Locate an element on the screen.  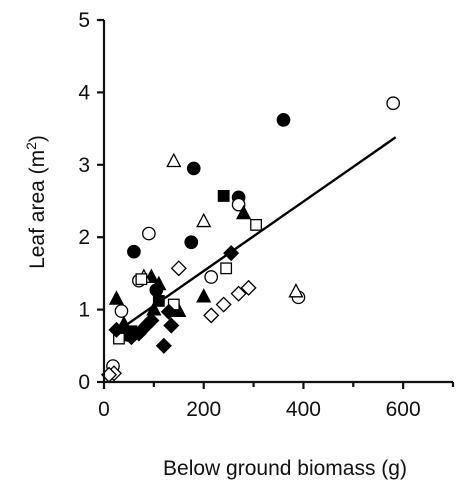
y-tick-label: 3 is located at coordinates (84, 165).